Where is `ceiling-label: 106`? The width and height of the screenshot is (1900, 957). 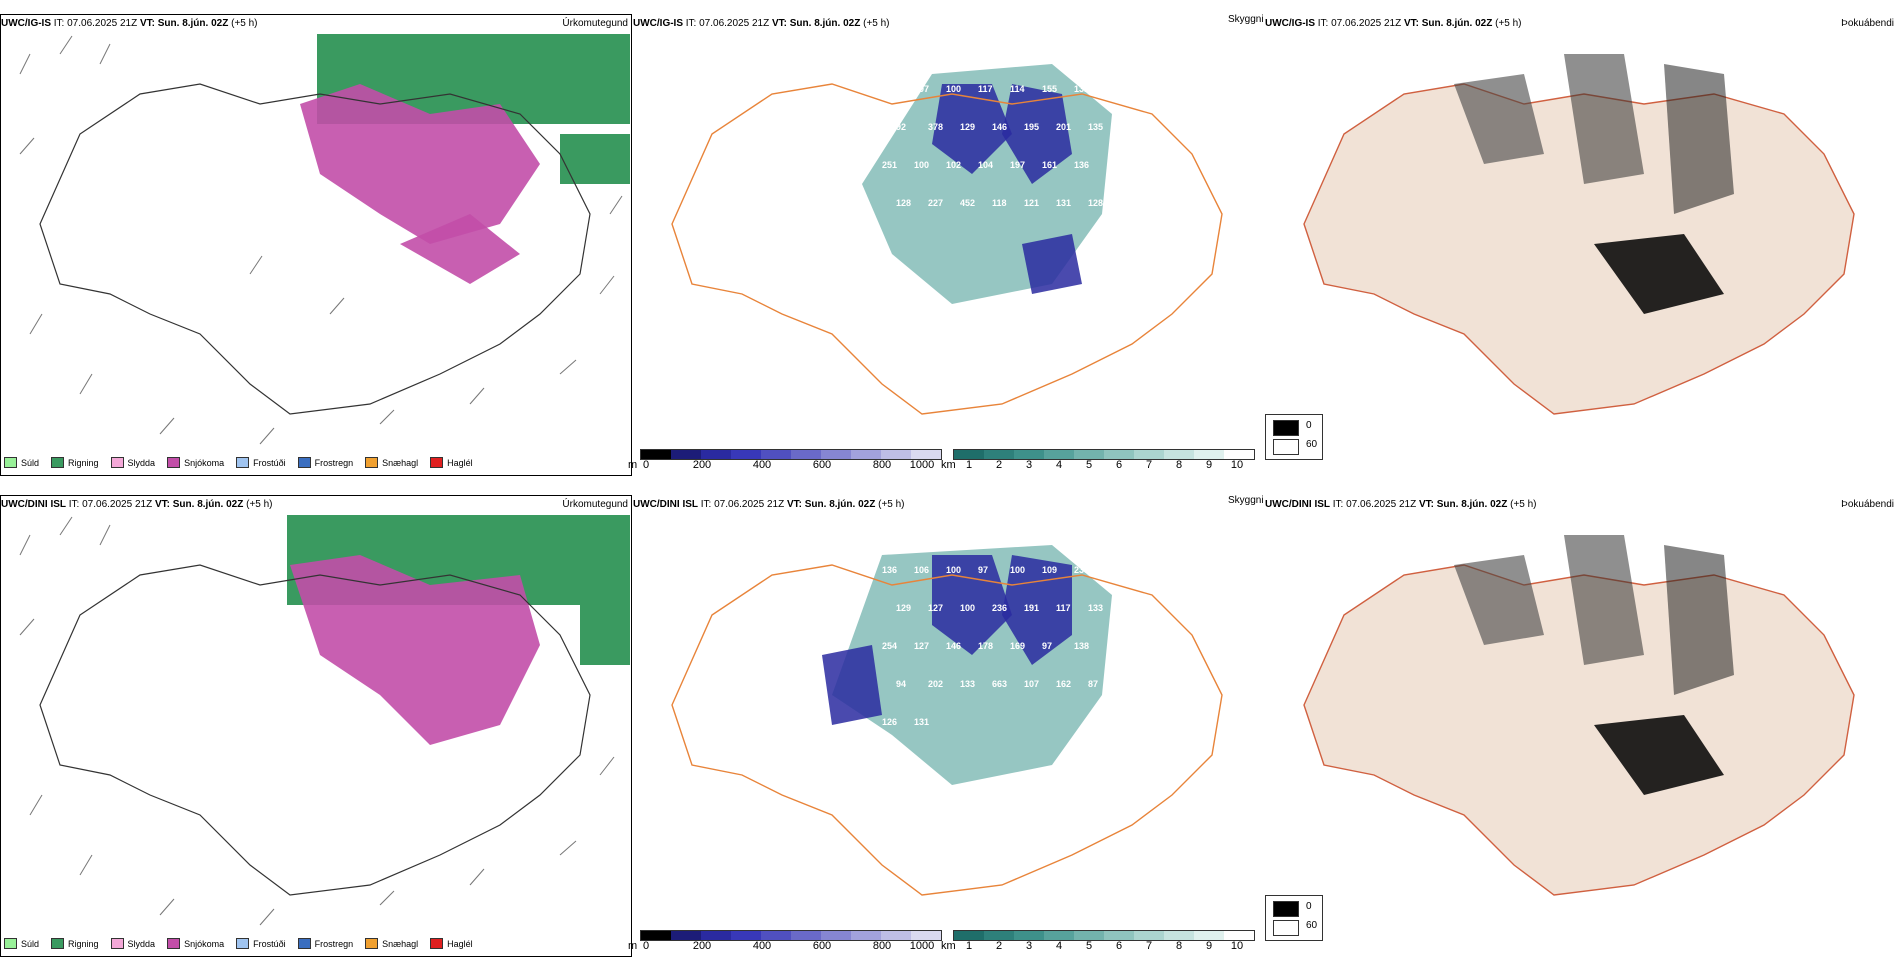 ceiling-label: 106 is located at coordinates (921, 570).